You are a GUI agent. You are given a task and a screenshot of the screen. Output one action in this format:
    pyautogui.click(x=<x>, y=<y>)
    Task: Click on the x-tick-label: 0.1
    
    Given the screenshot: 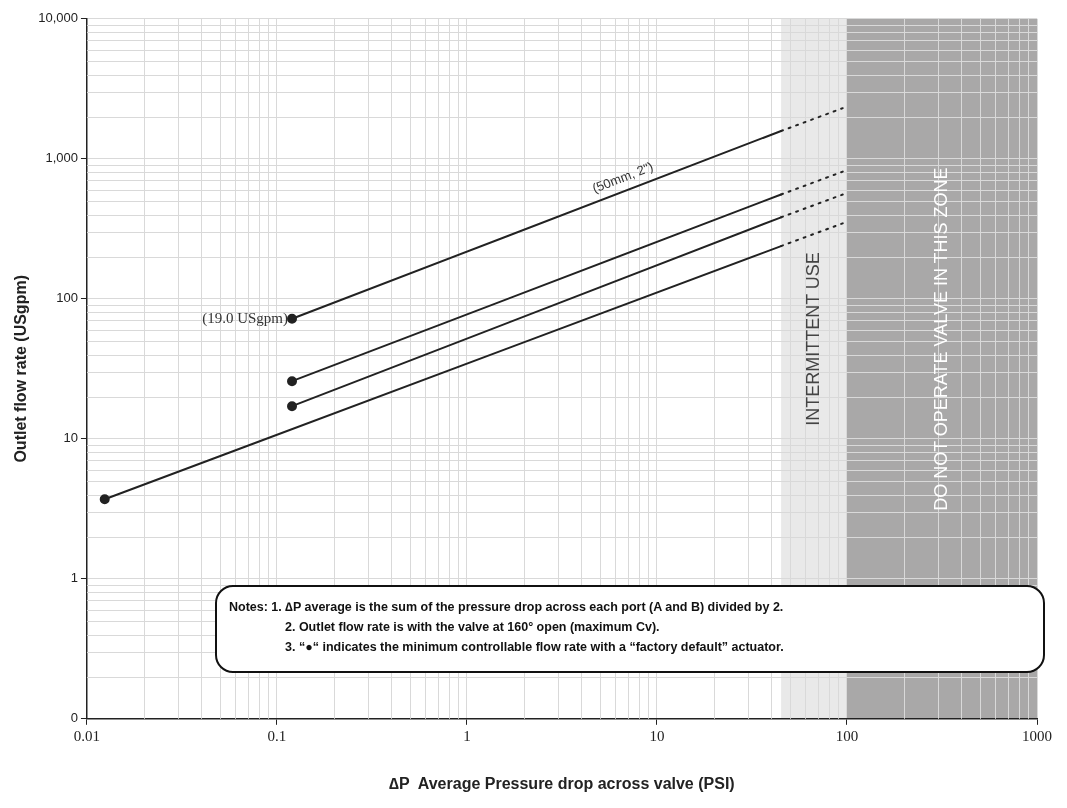 What is the action you would take?
    pyautogui.click(x=277, y=735)
    